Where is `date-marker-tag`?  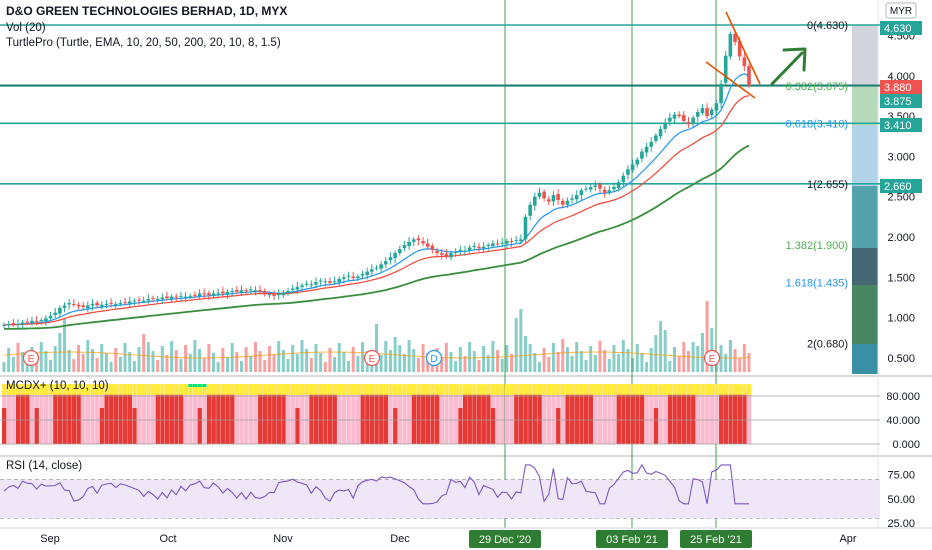 date-marker-tag is located at coordinates (716, 539).